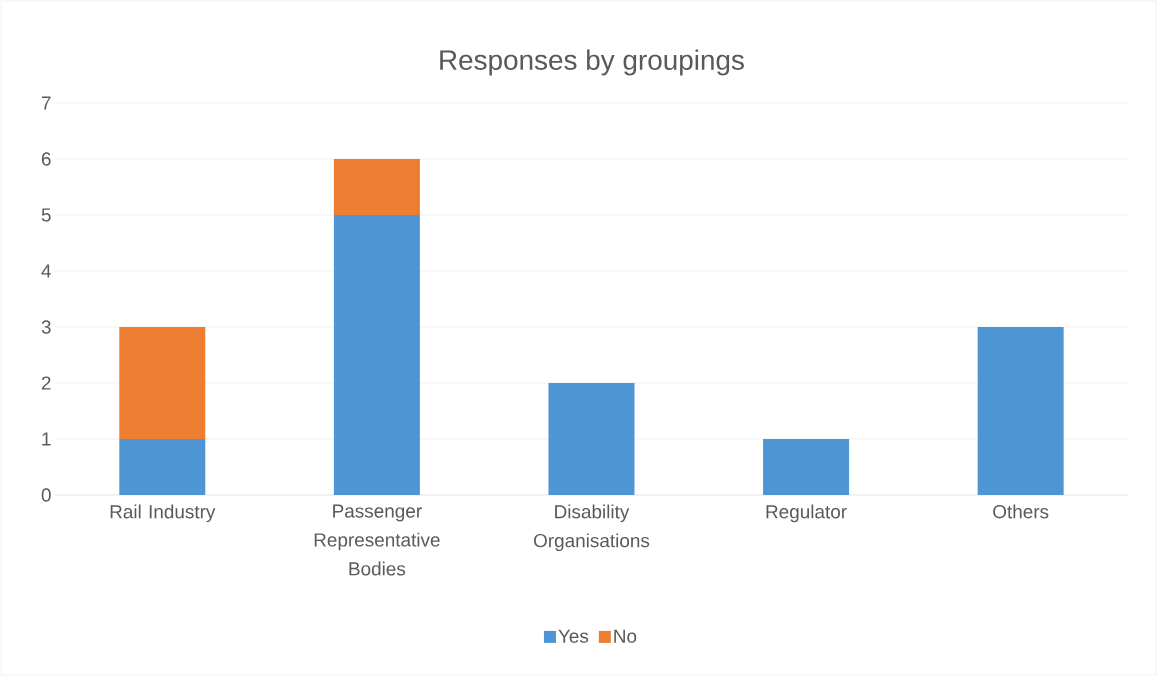 This screenshot has height=676, width=1157. Describe the element at coordinates (46, 495) in the screenshot. I see `y-tick-label: 0` at that location.